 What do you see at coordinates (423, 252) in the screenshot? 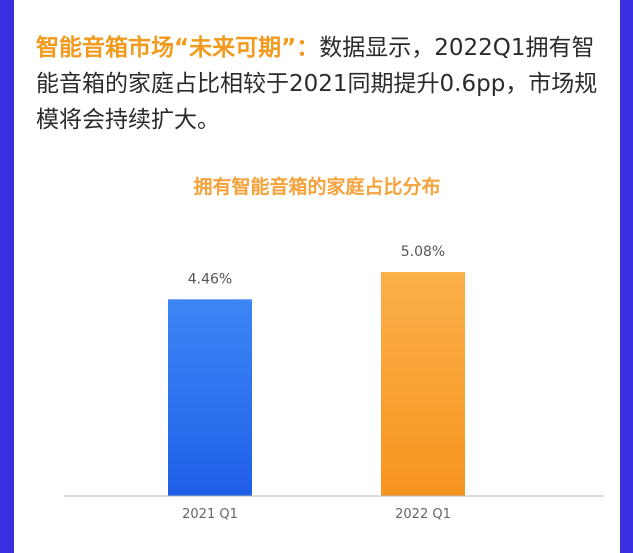
I see `data-label: 5.08%` at bounding box center [423, 252].